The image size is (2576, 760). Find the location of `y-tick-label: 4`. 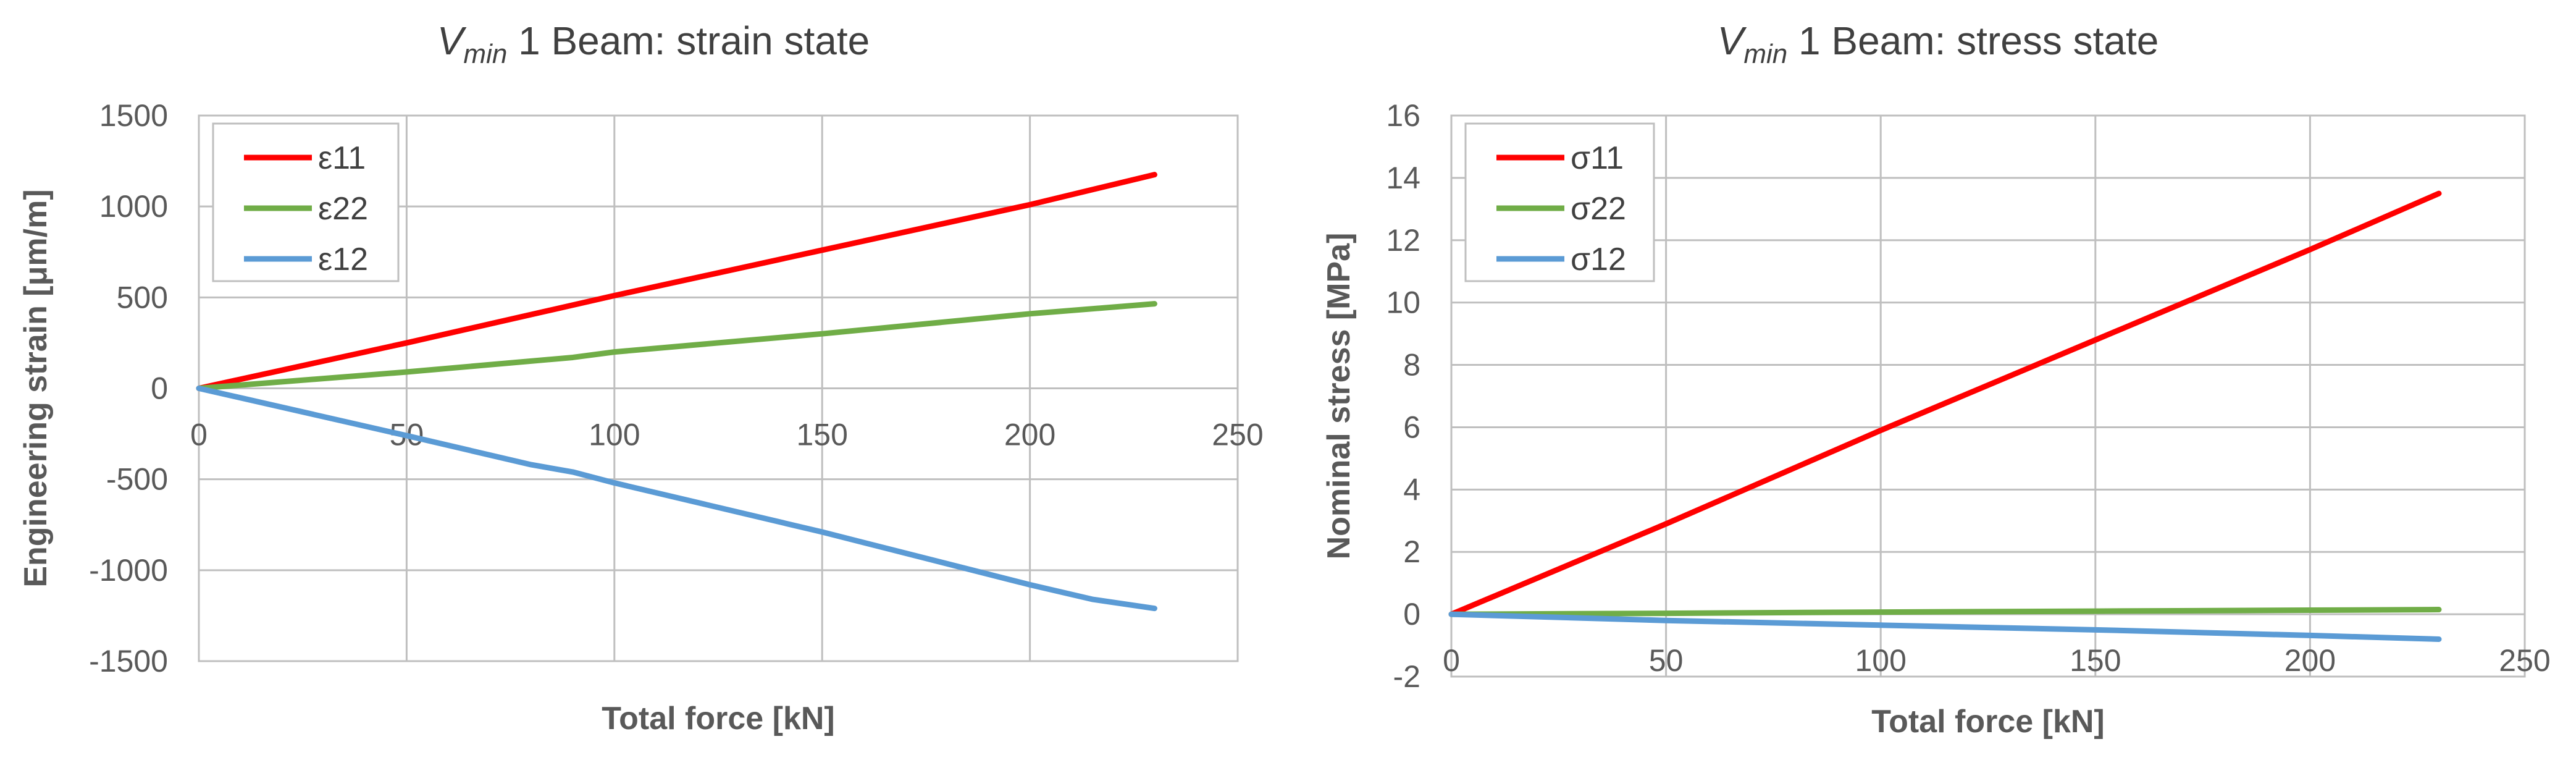

y-tick-label: 4 is located at coordinates (1412, 490).